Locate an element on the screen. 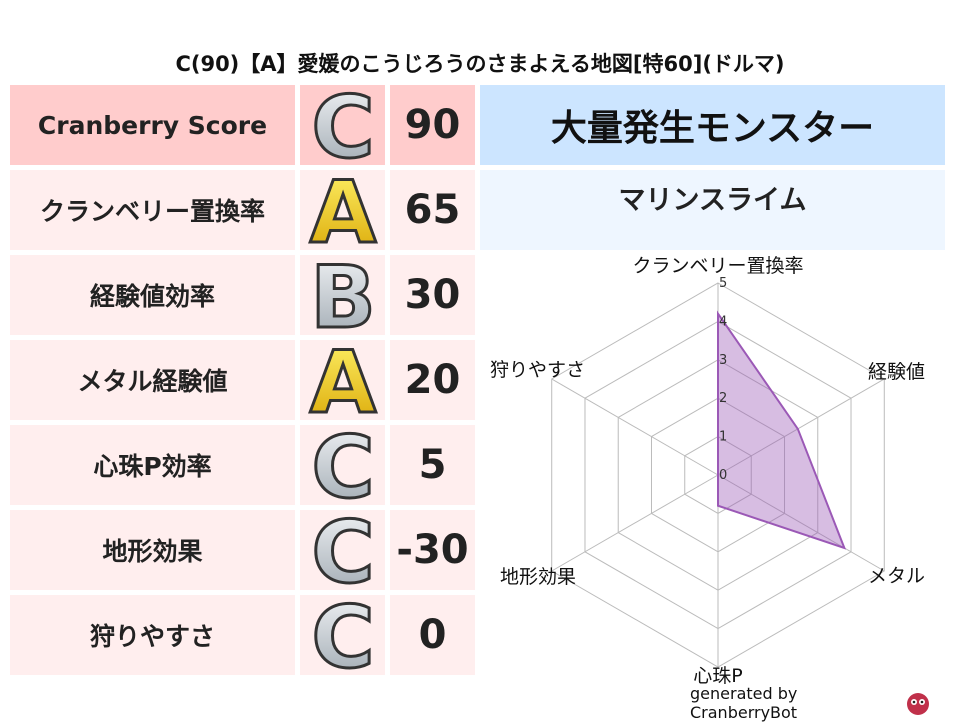  tick-label: 5 is located at coordinates (723, 283).